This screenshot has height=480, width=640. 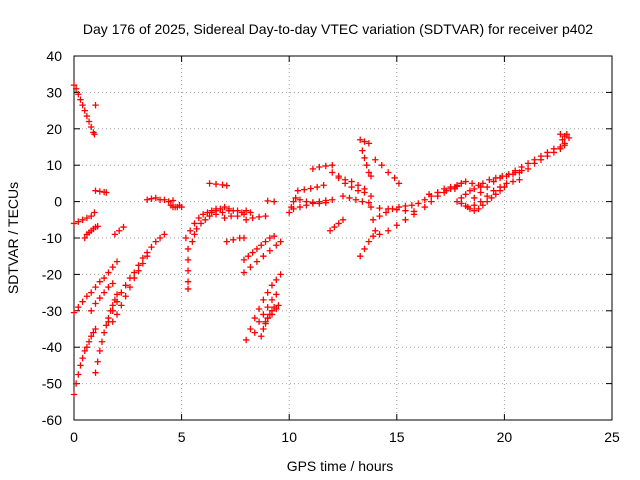 I want to click on y-tick-label: 30, so click(x=54, y=92).